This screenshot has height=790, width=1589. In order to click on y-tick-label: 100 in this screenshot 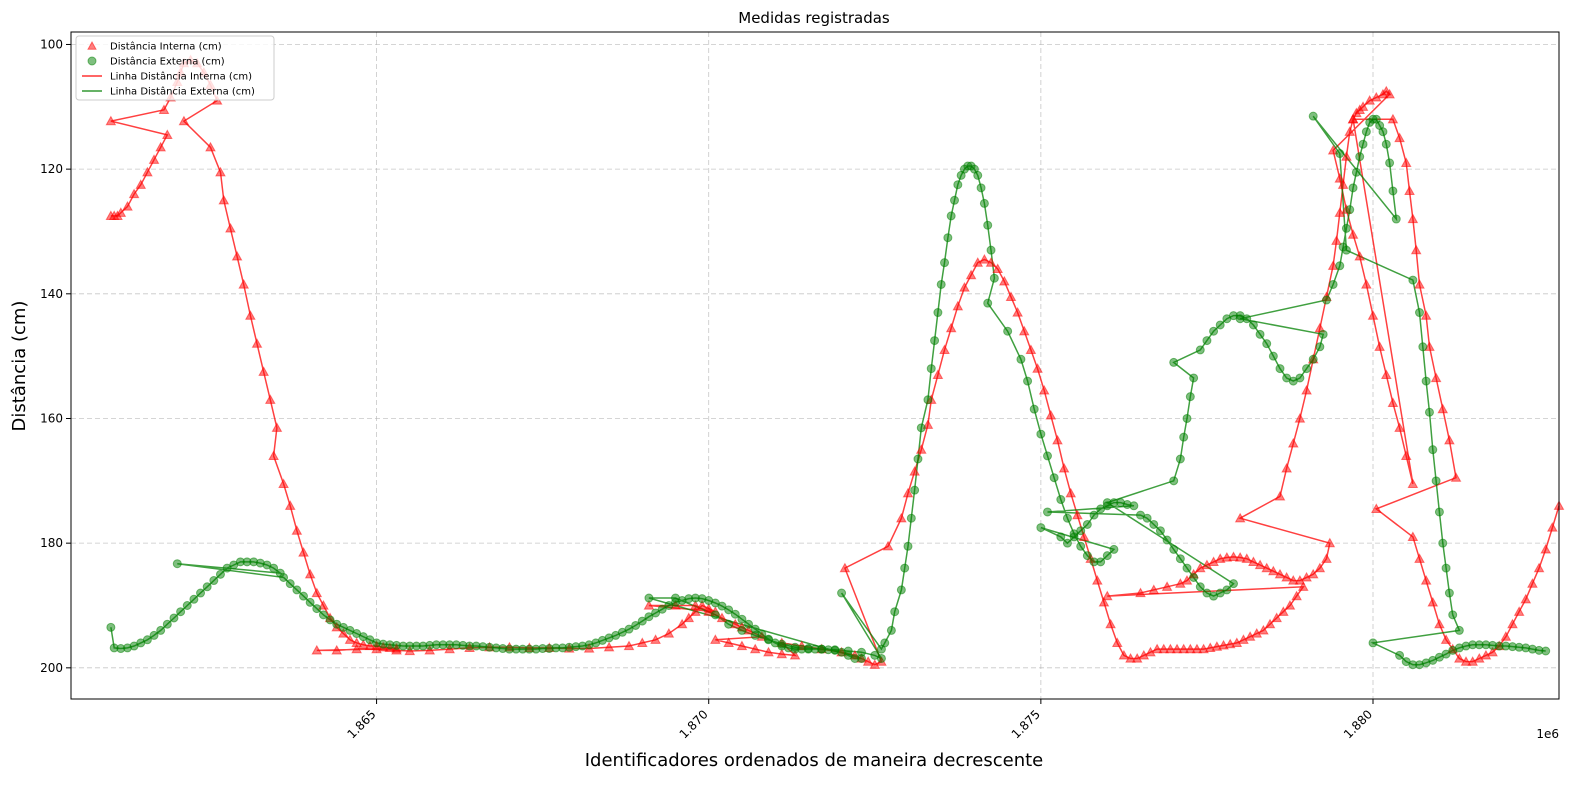, I will do `click(51, 44)`.